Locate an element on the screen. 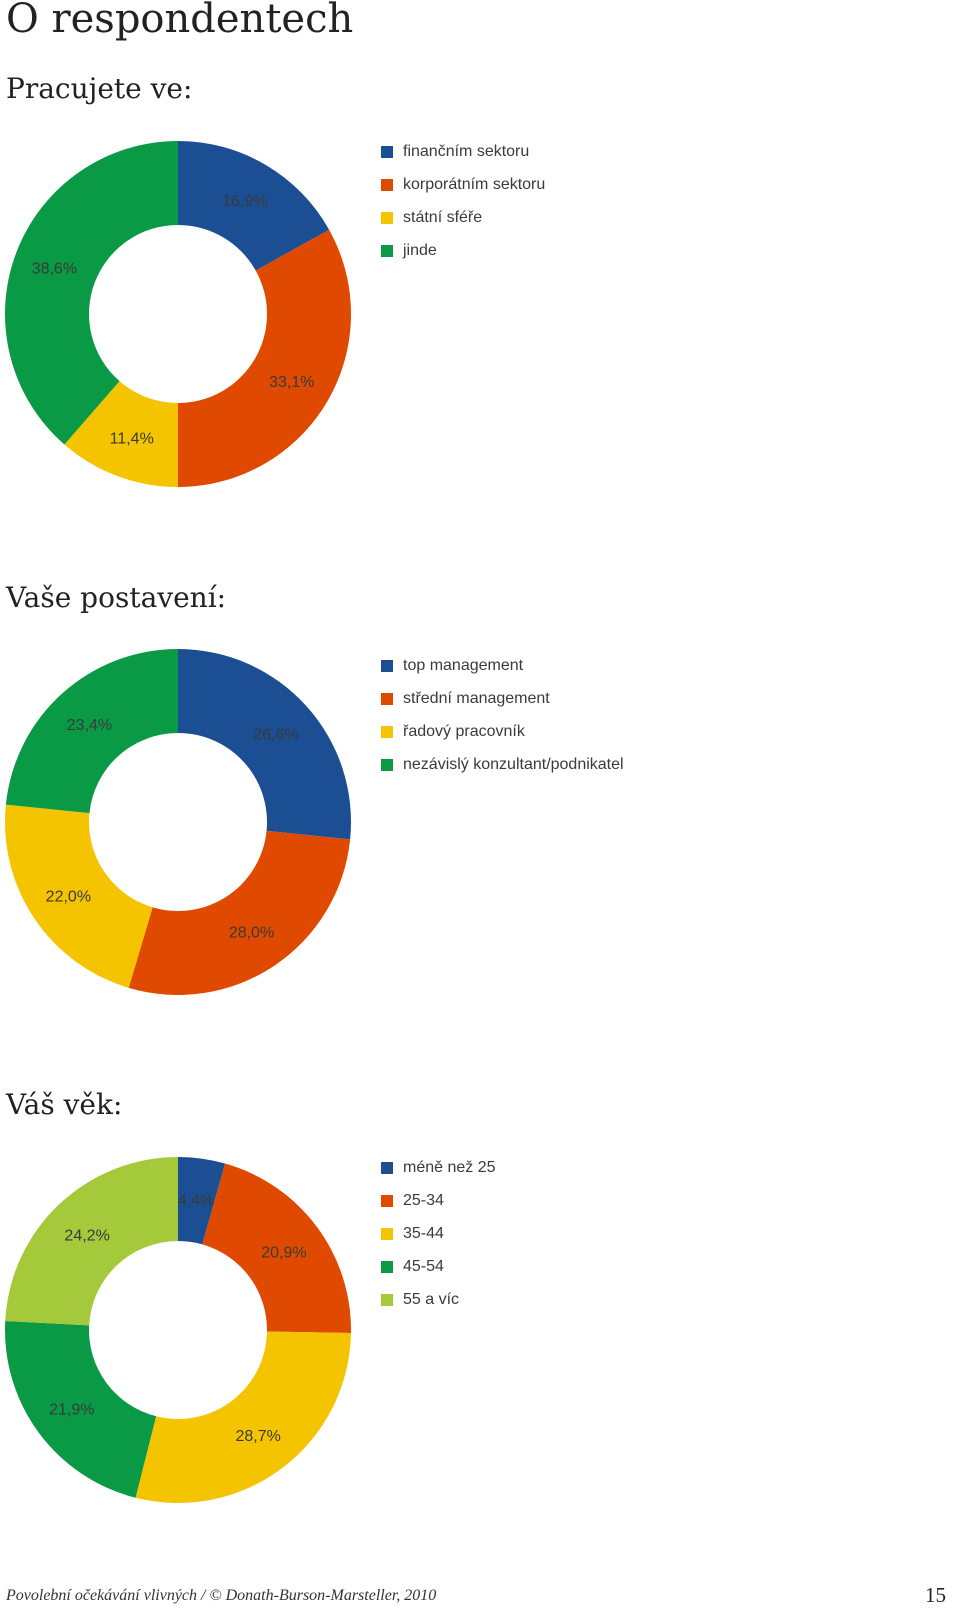 The height and width of the screenshot is (1609, 960). legend-label: řadový pracovník is located at coordinates (464, 731).